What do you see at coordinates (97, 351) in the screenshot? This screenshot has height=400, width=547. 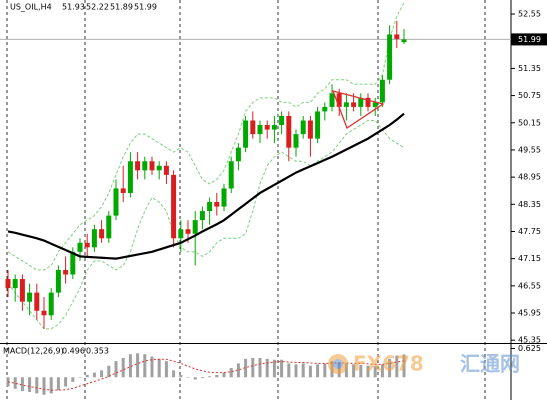 I see `macd-signal-value: 0.353` at bounding box center [97, 351].